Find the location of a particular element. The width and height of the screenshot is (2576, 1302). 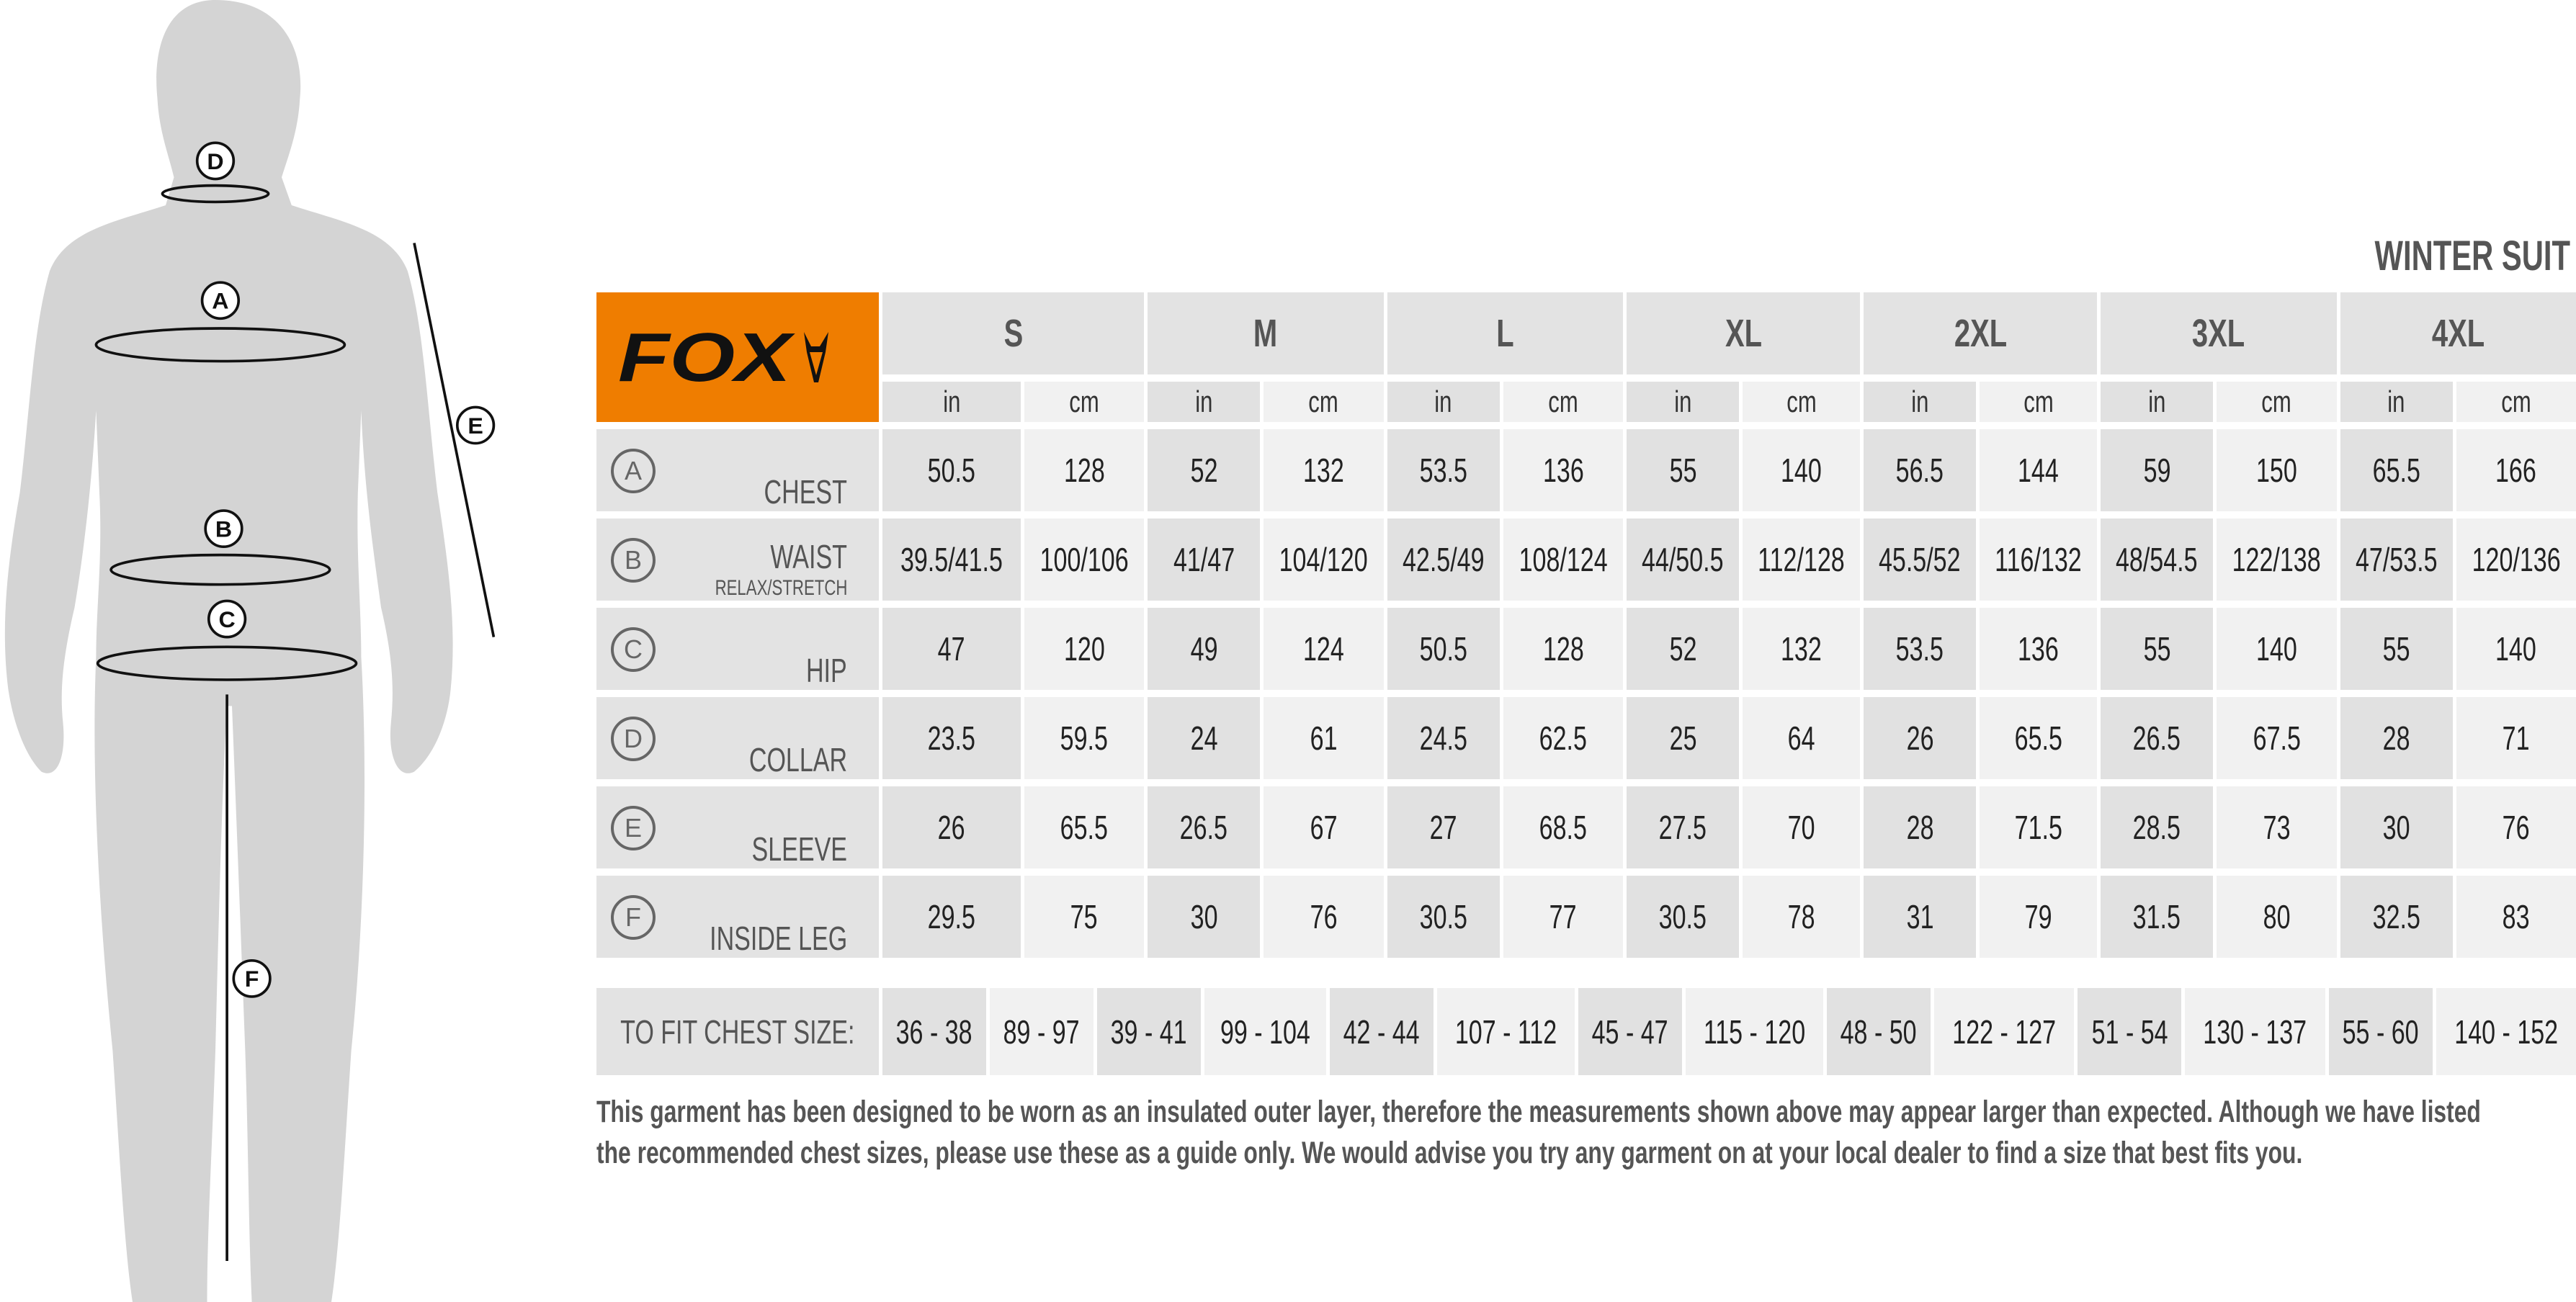

fit-value-cm-text: 130 - 137 is located at coordinates (2255, 1032).